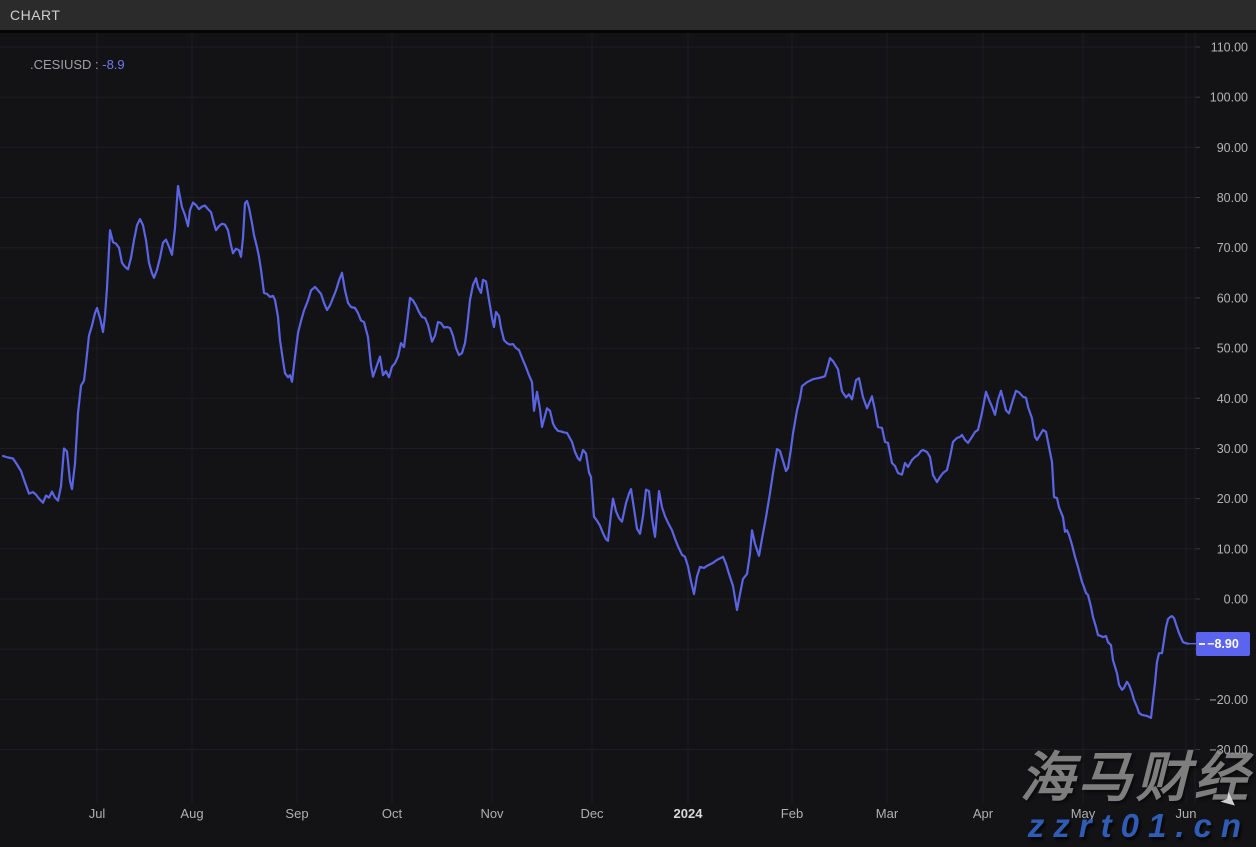 Image resolution: width=1256 pixels, height=847 pixels. Describe the element at coordinates (1228, 700) in the screenshot. I see `y-axis-label: −20.00` at that location.